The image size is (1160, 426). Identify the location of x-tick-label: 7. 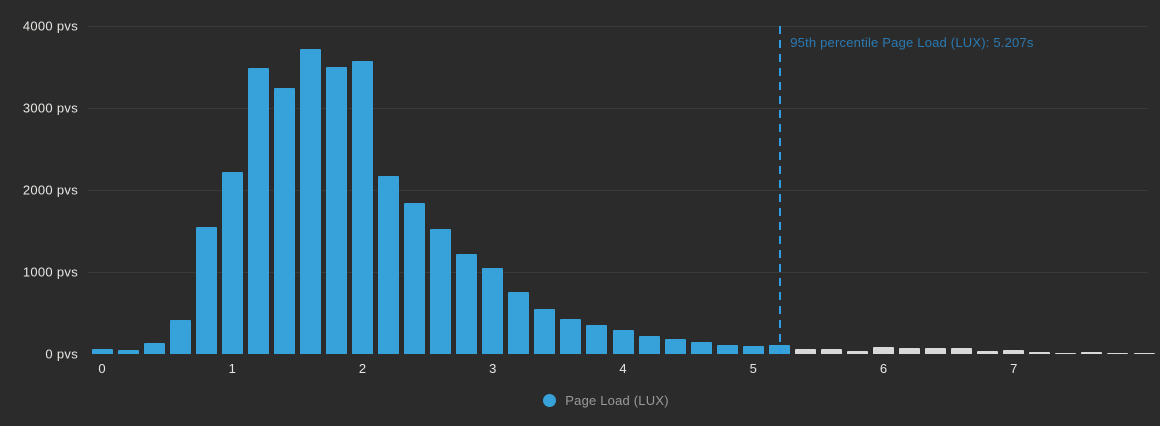
(1014, 368).